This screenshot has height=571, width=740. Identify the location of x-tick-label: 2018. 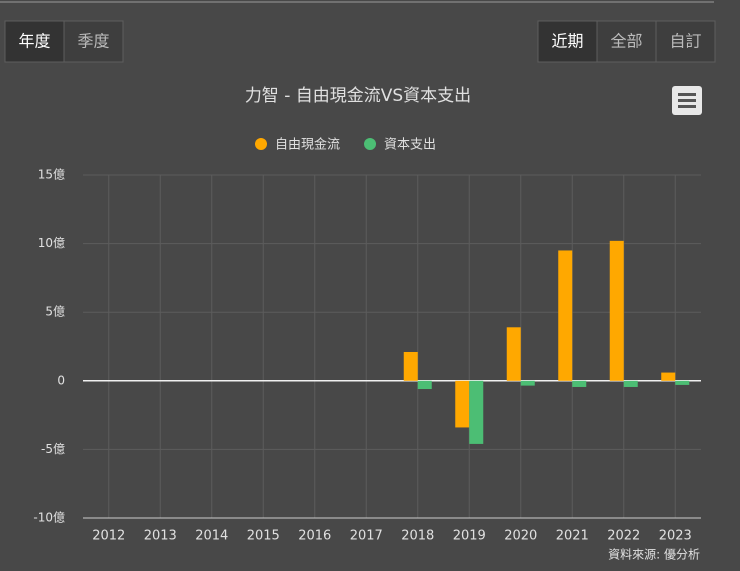
(417, 536).